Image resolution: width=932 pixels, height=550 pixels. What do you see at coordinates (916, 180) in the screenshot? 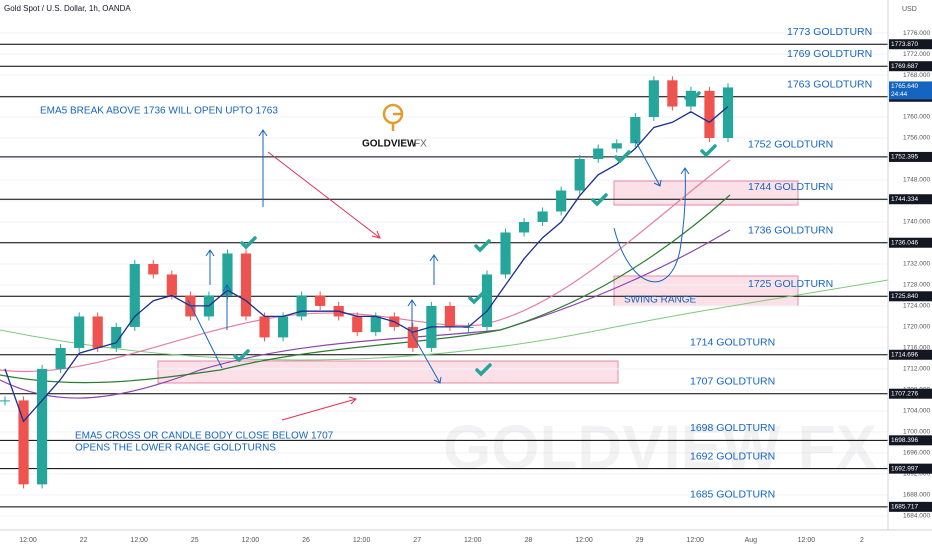
I see `y-tick-label: 1748.000` at bounding box center [916, 180].